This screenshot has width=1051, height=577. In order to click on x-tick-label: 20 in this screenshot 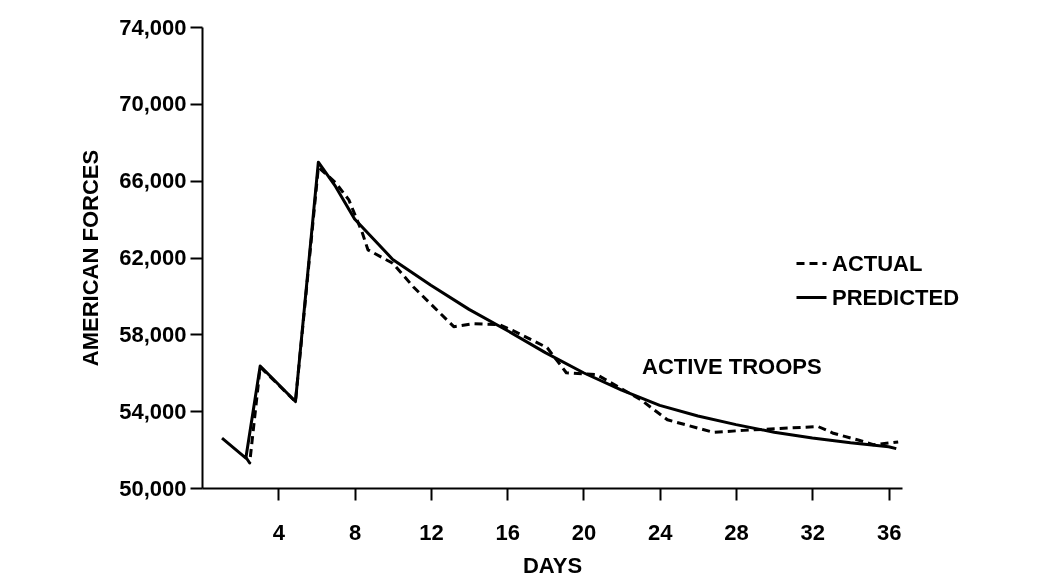, I will do `click(584, 532)`.